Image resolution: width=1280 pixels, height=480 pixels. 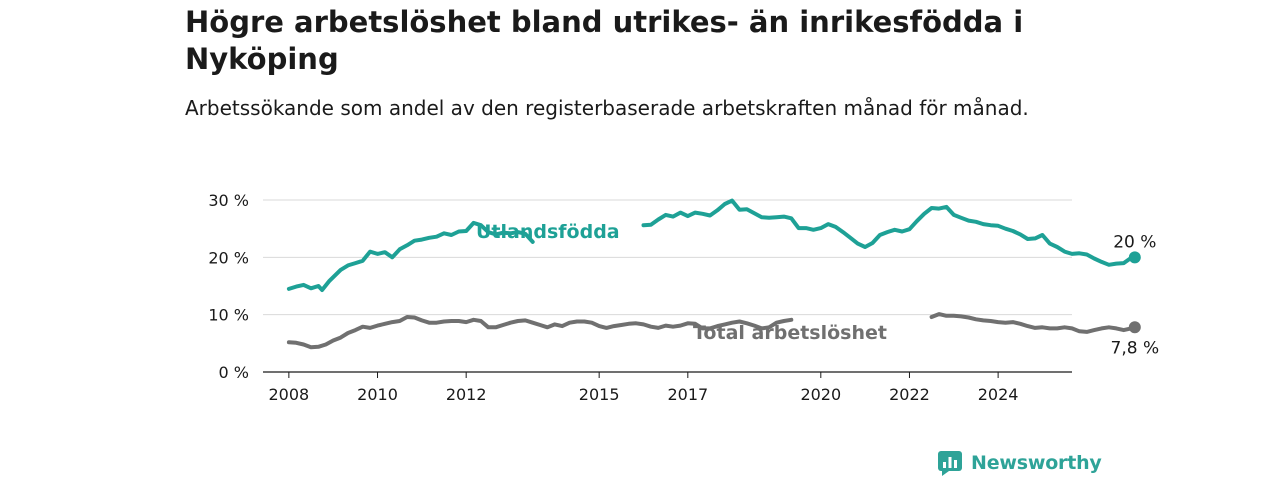 What do you see at coordinates (234, 372) in the screenshot?
I see `y-tick-label: 0 %` at bounding box center [234, 372].